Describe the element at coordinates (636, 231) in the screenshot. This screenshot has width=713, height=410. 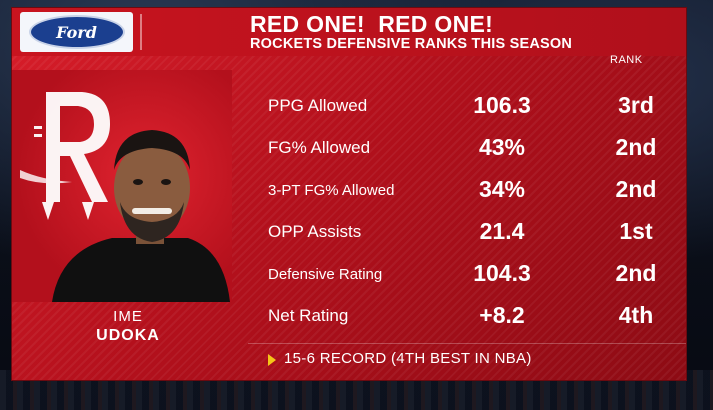
I see `stat-rank: 1st` at that location.